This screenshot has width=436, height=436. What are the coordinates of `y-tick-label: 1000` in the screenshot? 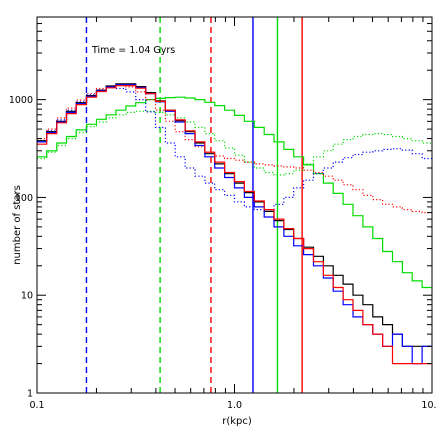 It's located at (21, 100).